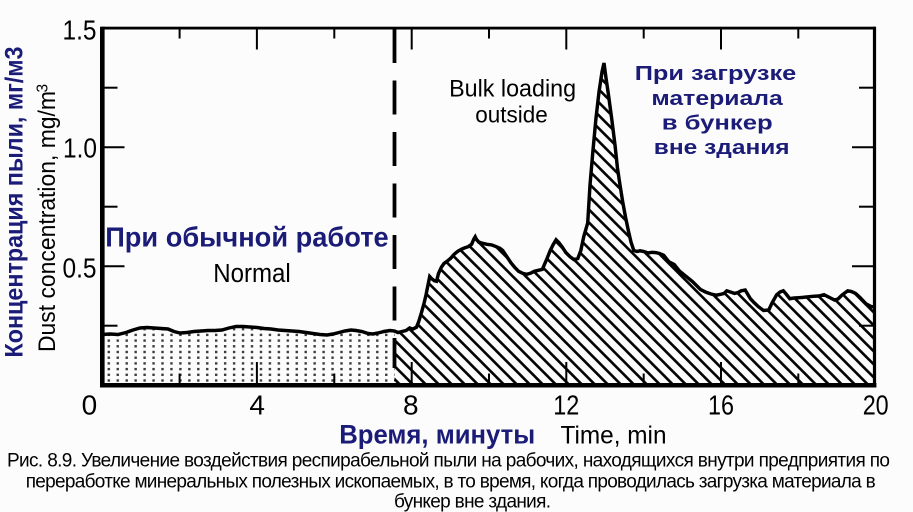  Describe the element at coordinates (411, 404) in the screenshot. I see `svg-text: 8` at that location.